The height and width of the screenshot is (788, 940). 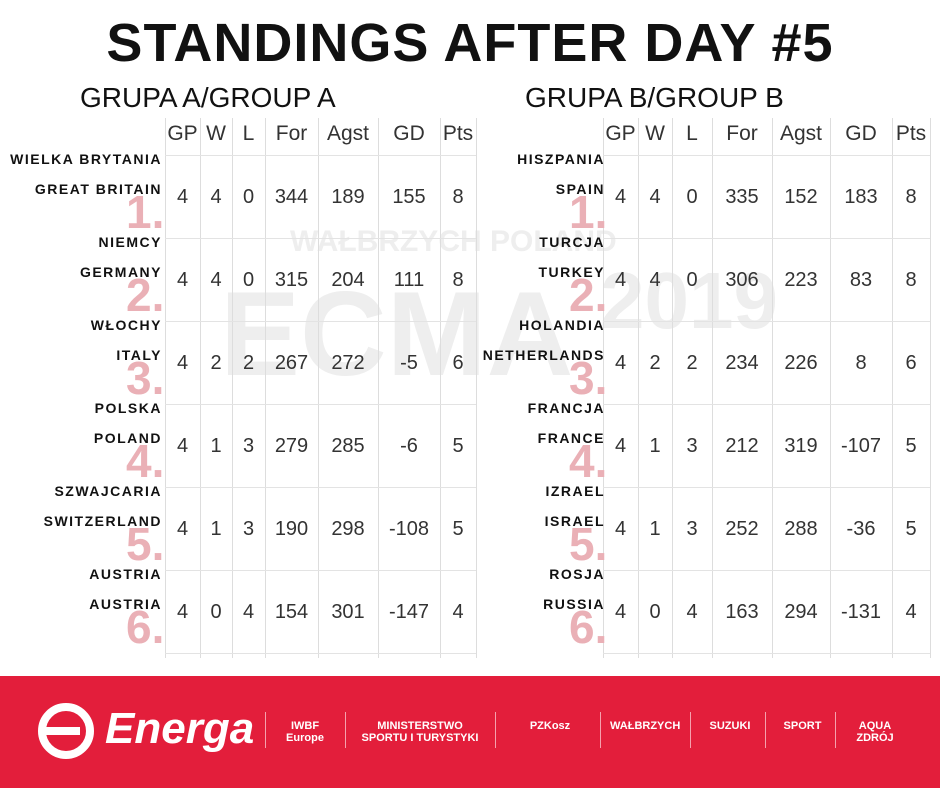 I want to click on stat-cell: 315, so click(x=291, y=280).